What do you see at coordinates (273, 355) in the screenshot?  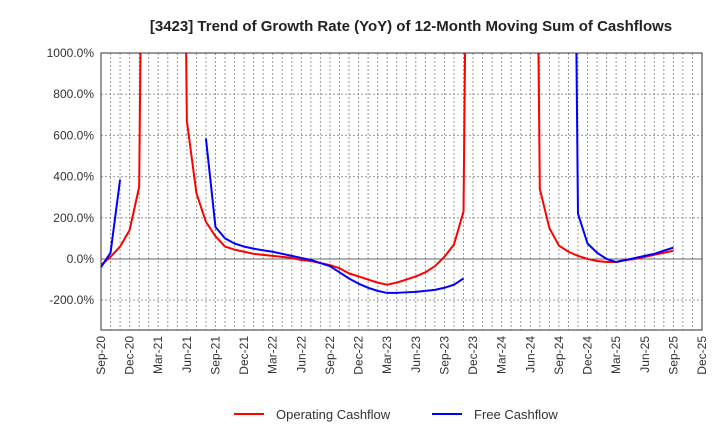 I see `x-tick-label: Mar-22` at bounding box center [273, 355].